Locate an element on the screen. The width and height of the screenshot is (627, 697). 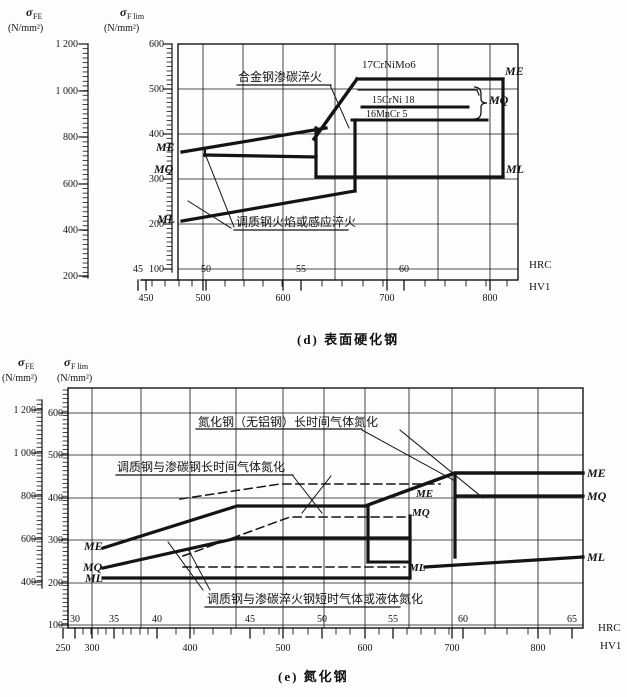
chart-d-label: 15CrNi 18 is located at coordinates (393, 100).